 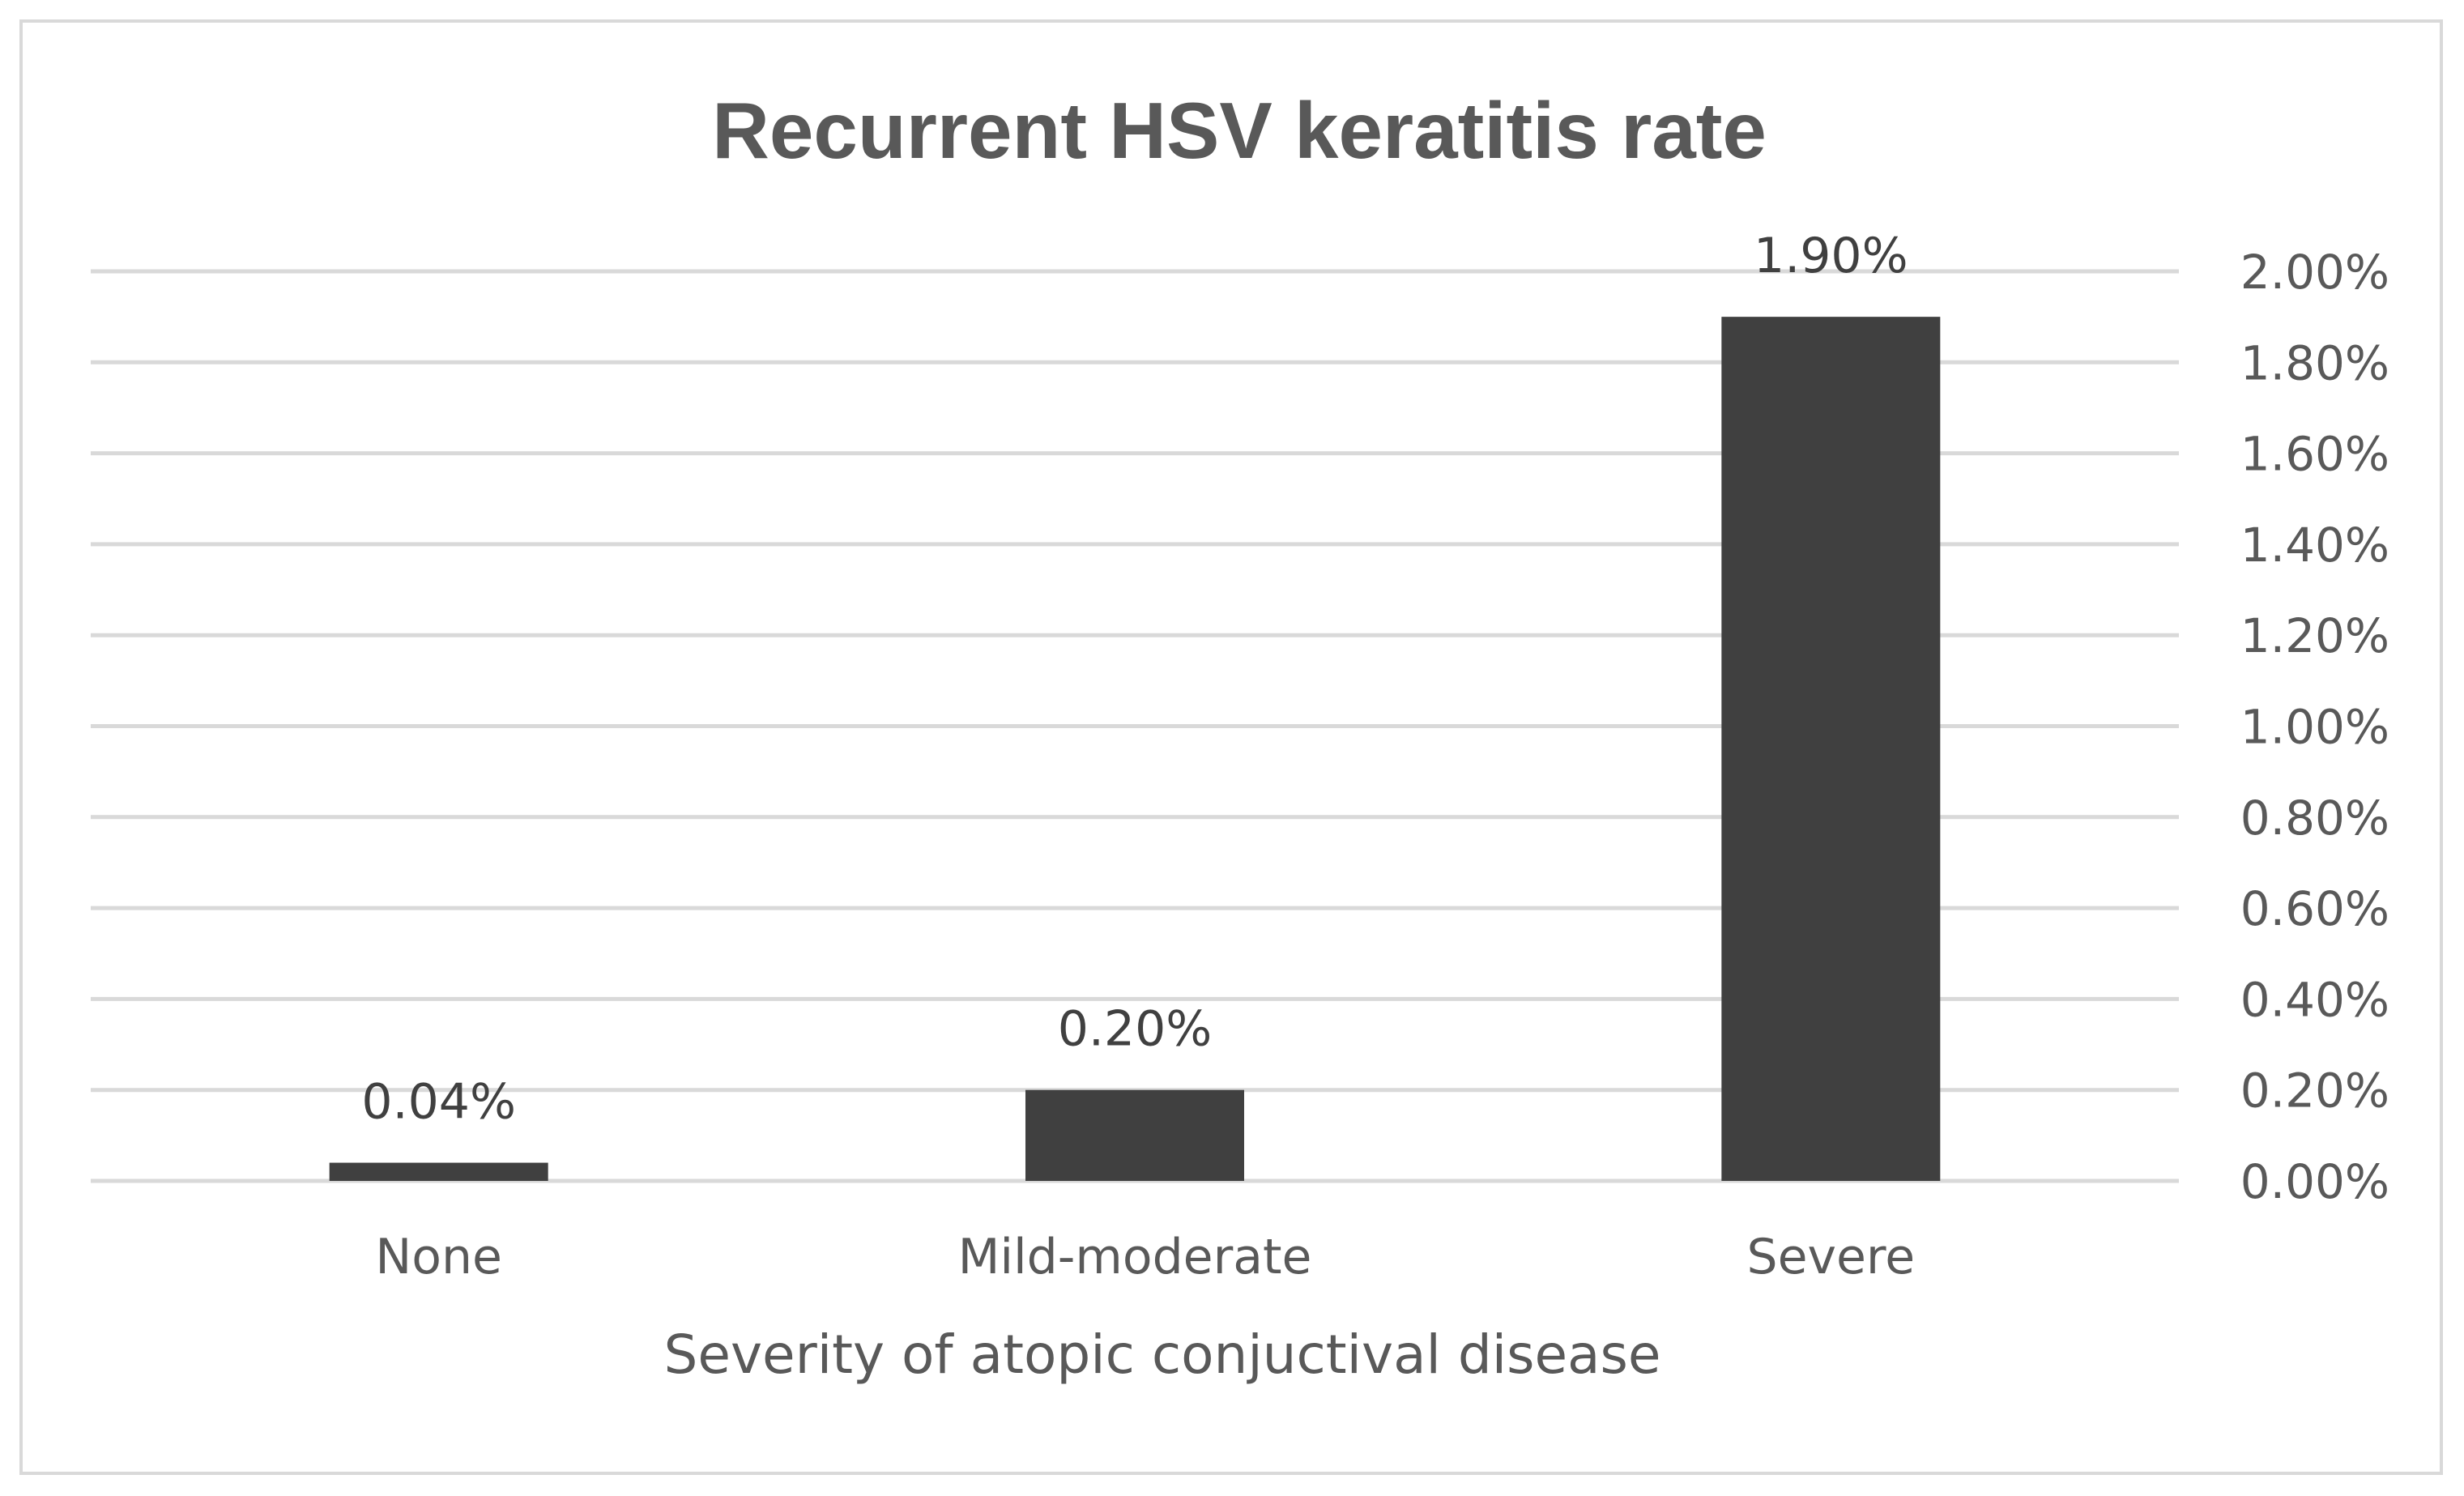 What do you see at coordinates (1134, 1135) in the screenshot?
I see `bar-mild-moderate` at bounding box center [1134, 1135].